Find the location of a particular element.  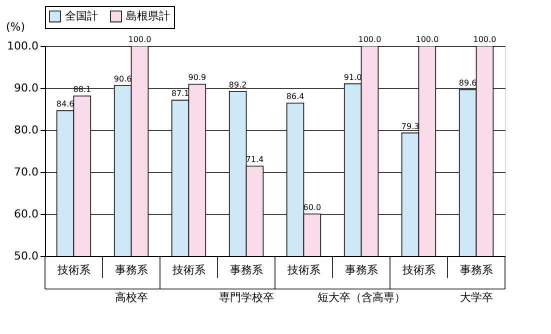

text: 短大卒（含高専） is located at coordinates (361, 297).